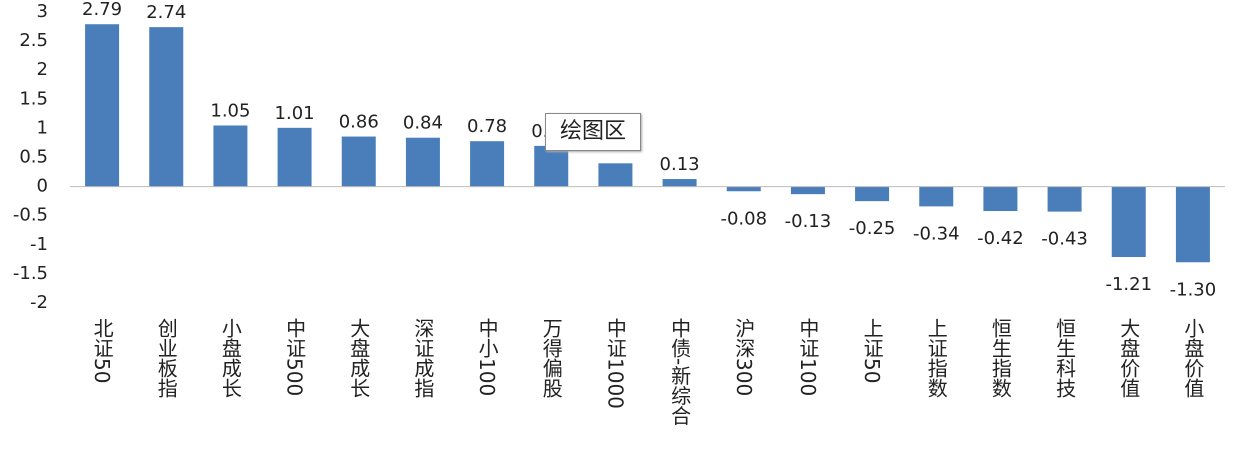  Describe the element at coordinates (679, 372) in the screenshot. I see `x-tick-label: 中债-新综合` at that location.